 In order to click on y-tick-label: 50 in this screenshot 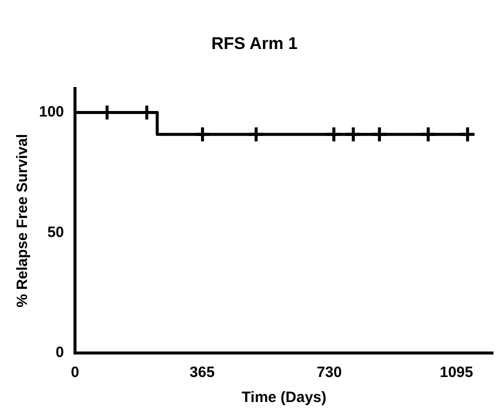, I will do `click(55, 232)`.